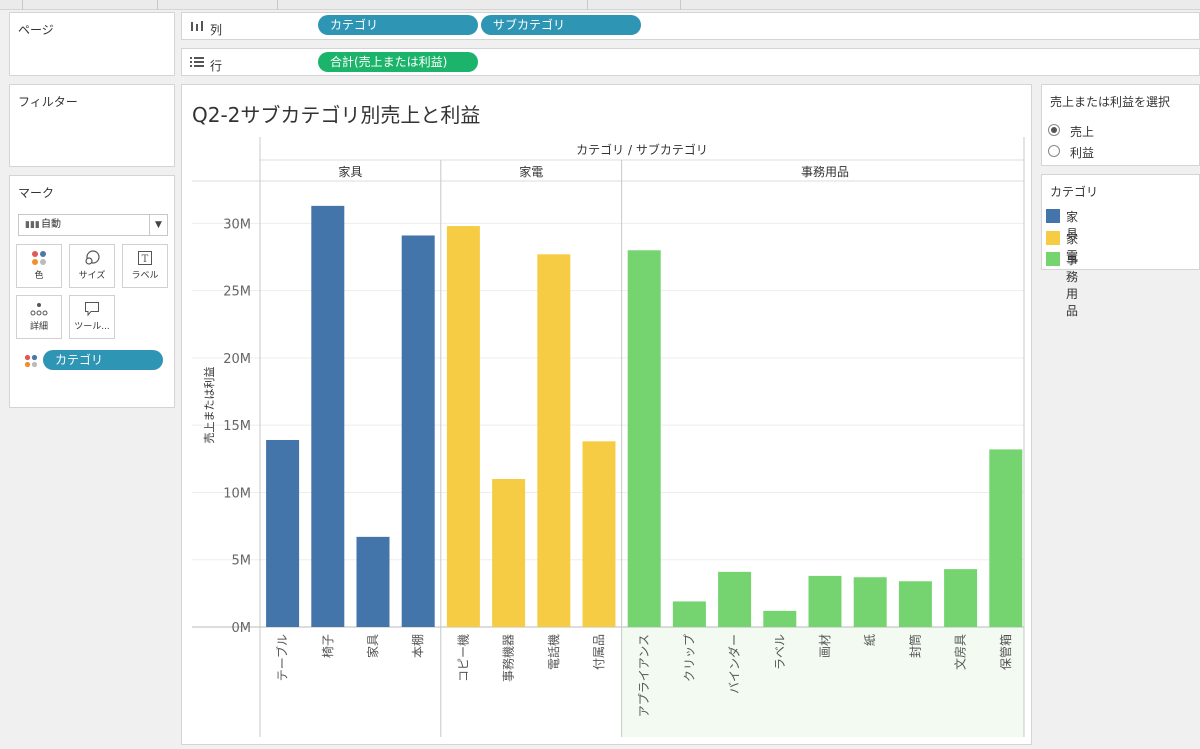 Image resolution: width=1200 pixels, height=749 pixels. Describe the element at coordinates (92, 259) in the screenshot. I see `size-shape-icon` at that location.